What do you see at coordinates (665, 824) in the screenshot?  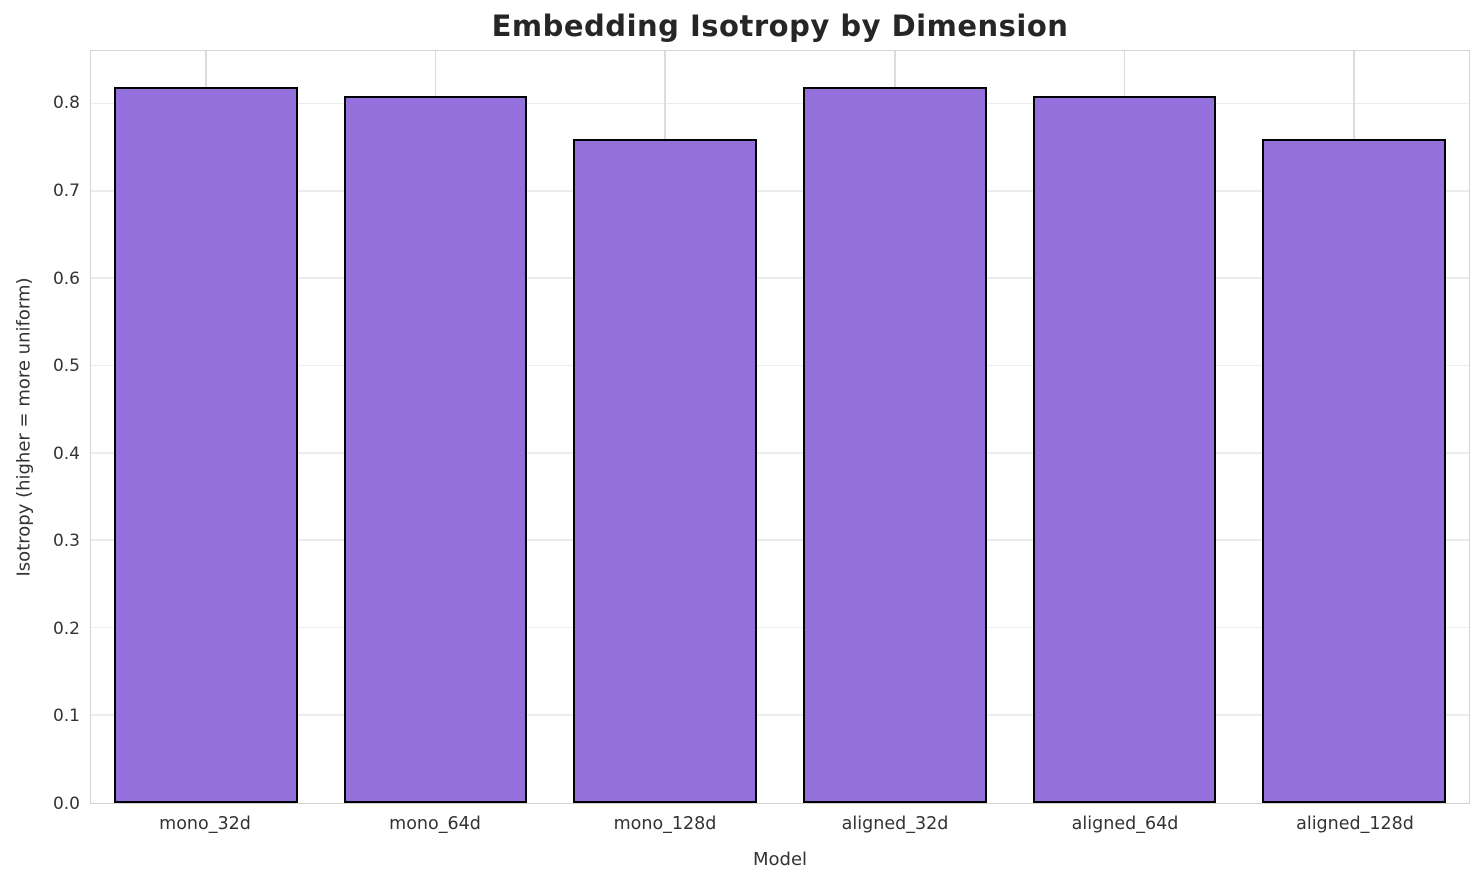 I see `x-tick-label: mono_128d` at bounding box center [665, 824].